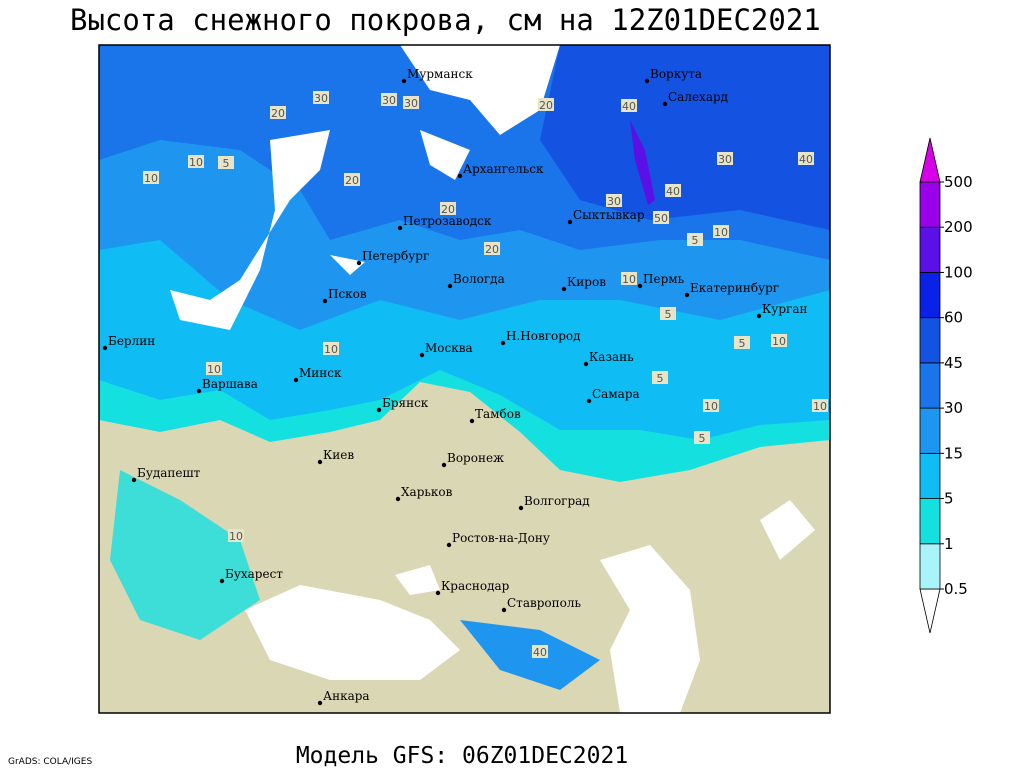 The height and width of the screenshot is (768, 1024). What do you see at coordinates (501, 538) in the screenshot?
I see `city-label: Ростов-на-Дону` at bounding box center [501, 538].